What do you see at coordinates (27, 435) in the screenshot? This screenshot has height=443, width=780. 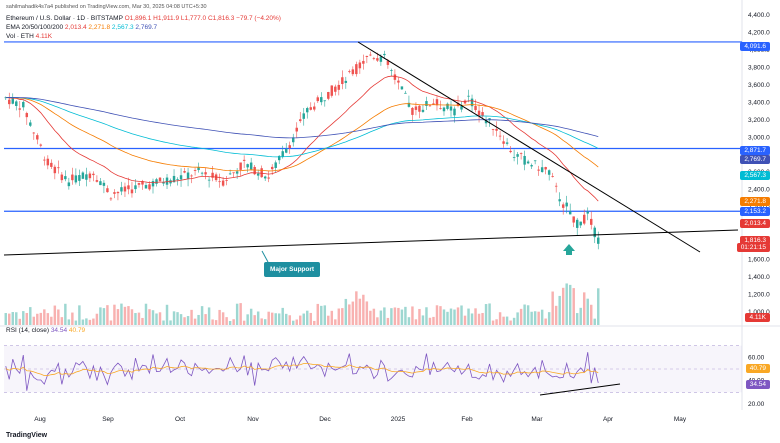 I see `tradingview-logo: TradingView` at bounding box center [27, 435].